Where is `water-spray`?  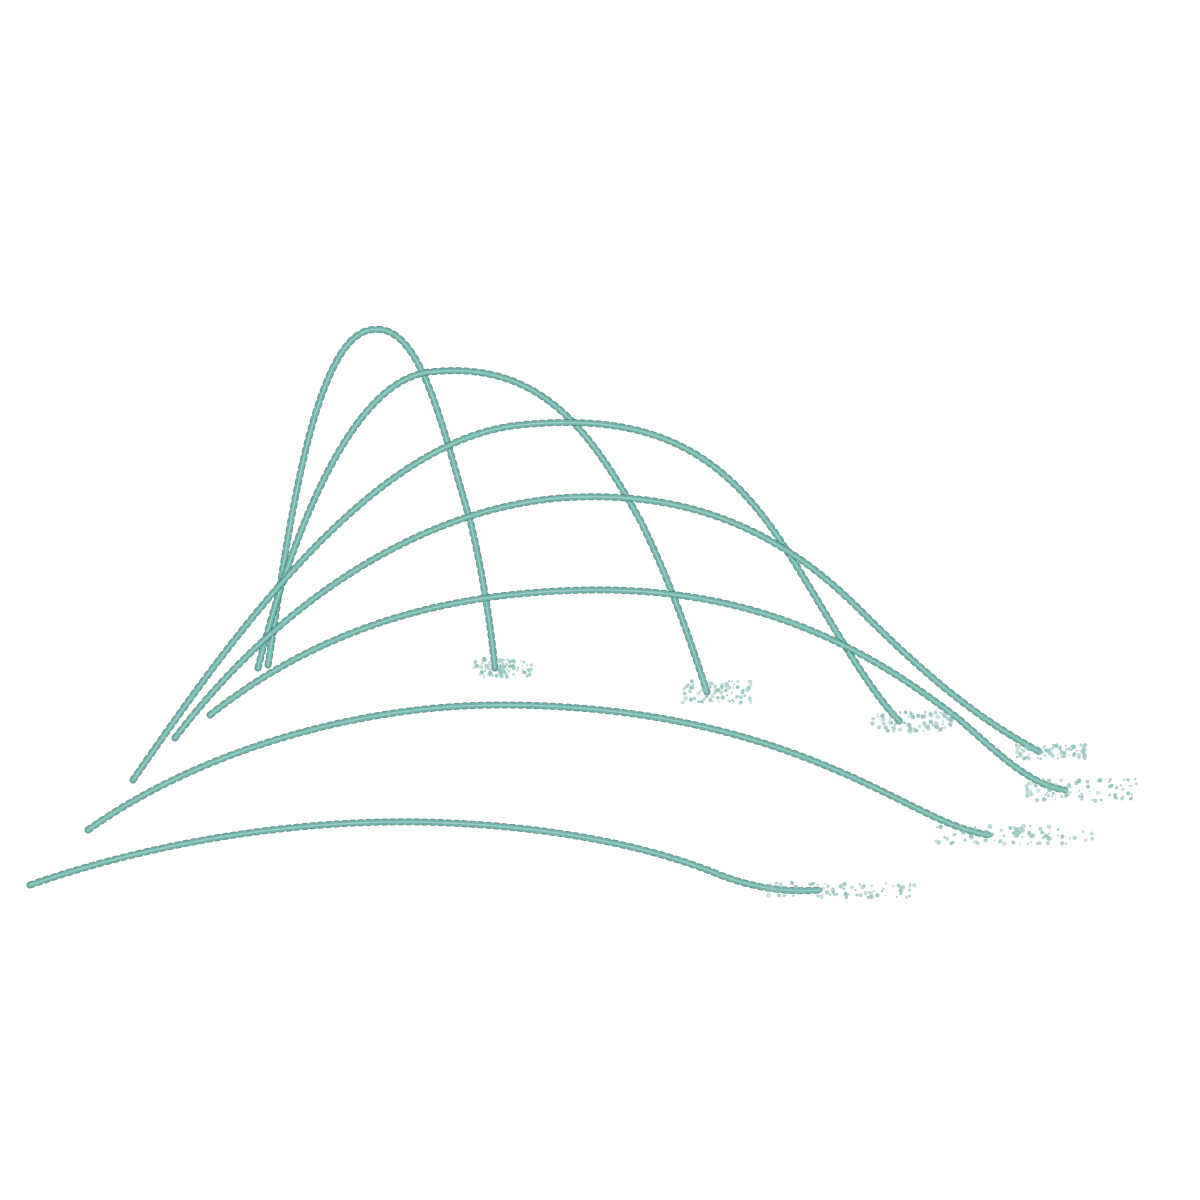 water-spray is located at coordinates (716, 692).